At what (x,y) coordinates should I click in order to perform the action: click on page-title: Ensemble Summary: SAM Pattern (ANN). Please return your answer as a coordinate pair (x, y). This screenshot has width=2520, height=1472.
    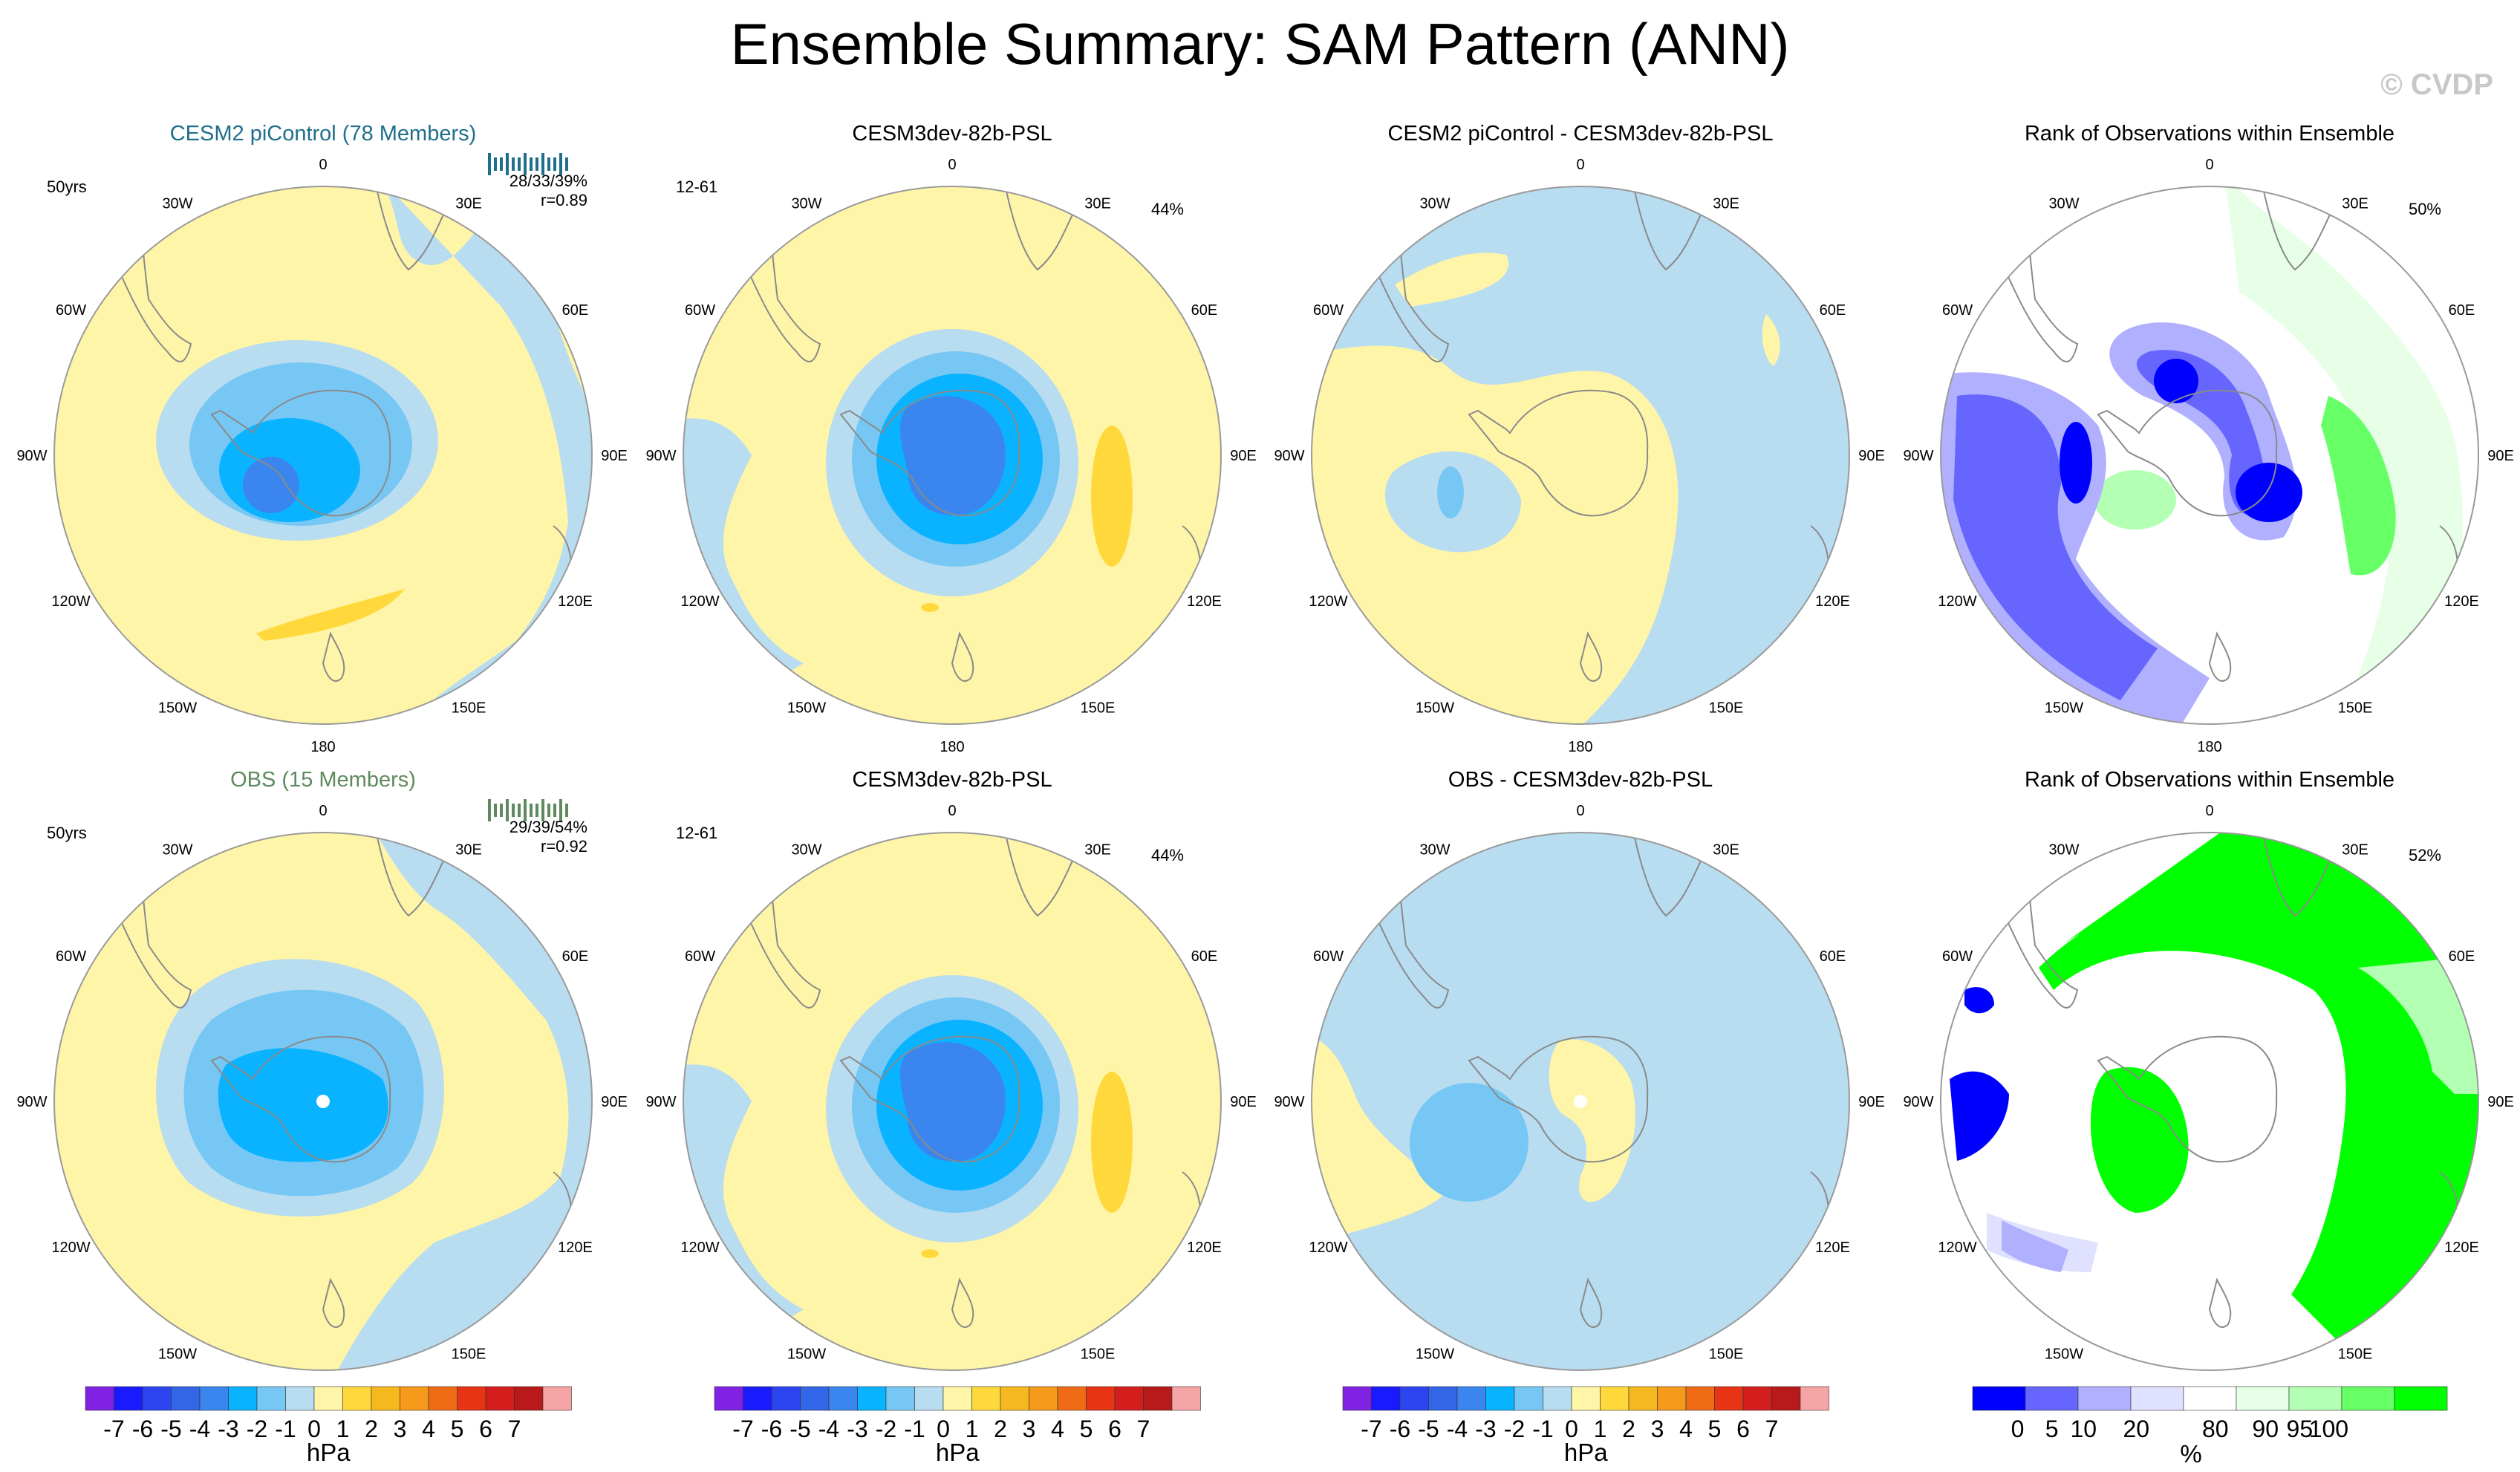
    Looking at the image, I should click on (1260, 43).